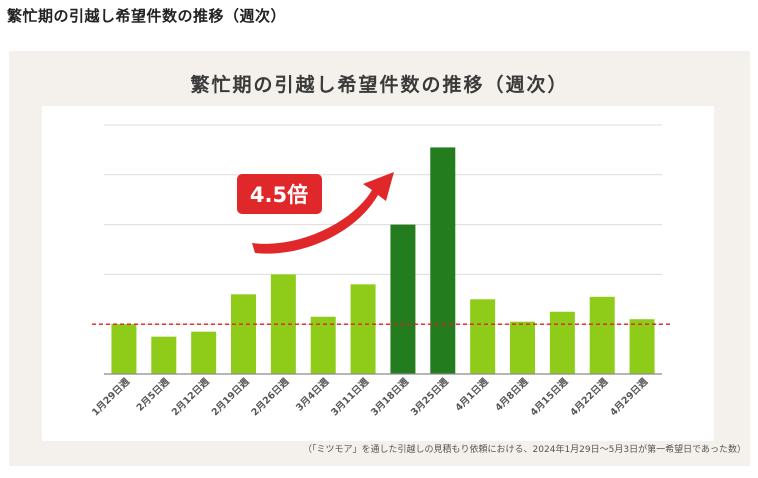 The width and height of the screenshot is (758, 478). What do you see at coordinates (389, 396) in the screenshot?
I see `x-tick-label: 3月18日週` at bounding box center [389, 396].